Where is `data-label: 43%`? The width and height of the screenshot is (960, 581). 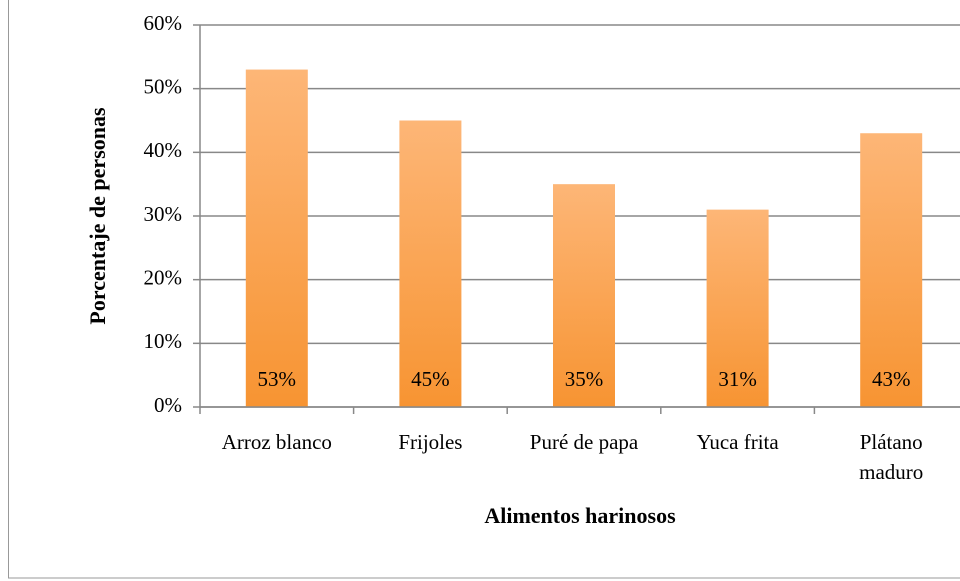
data-label: 43% is located at coordinates (891, 379).